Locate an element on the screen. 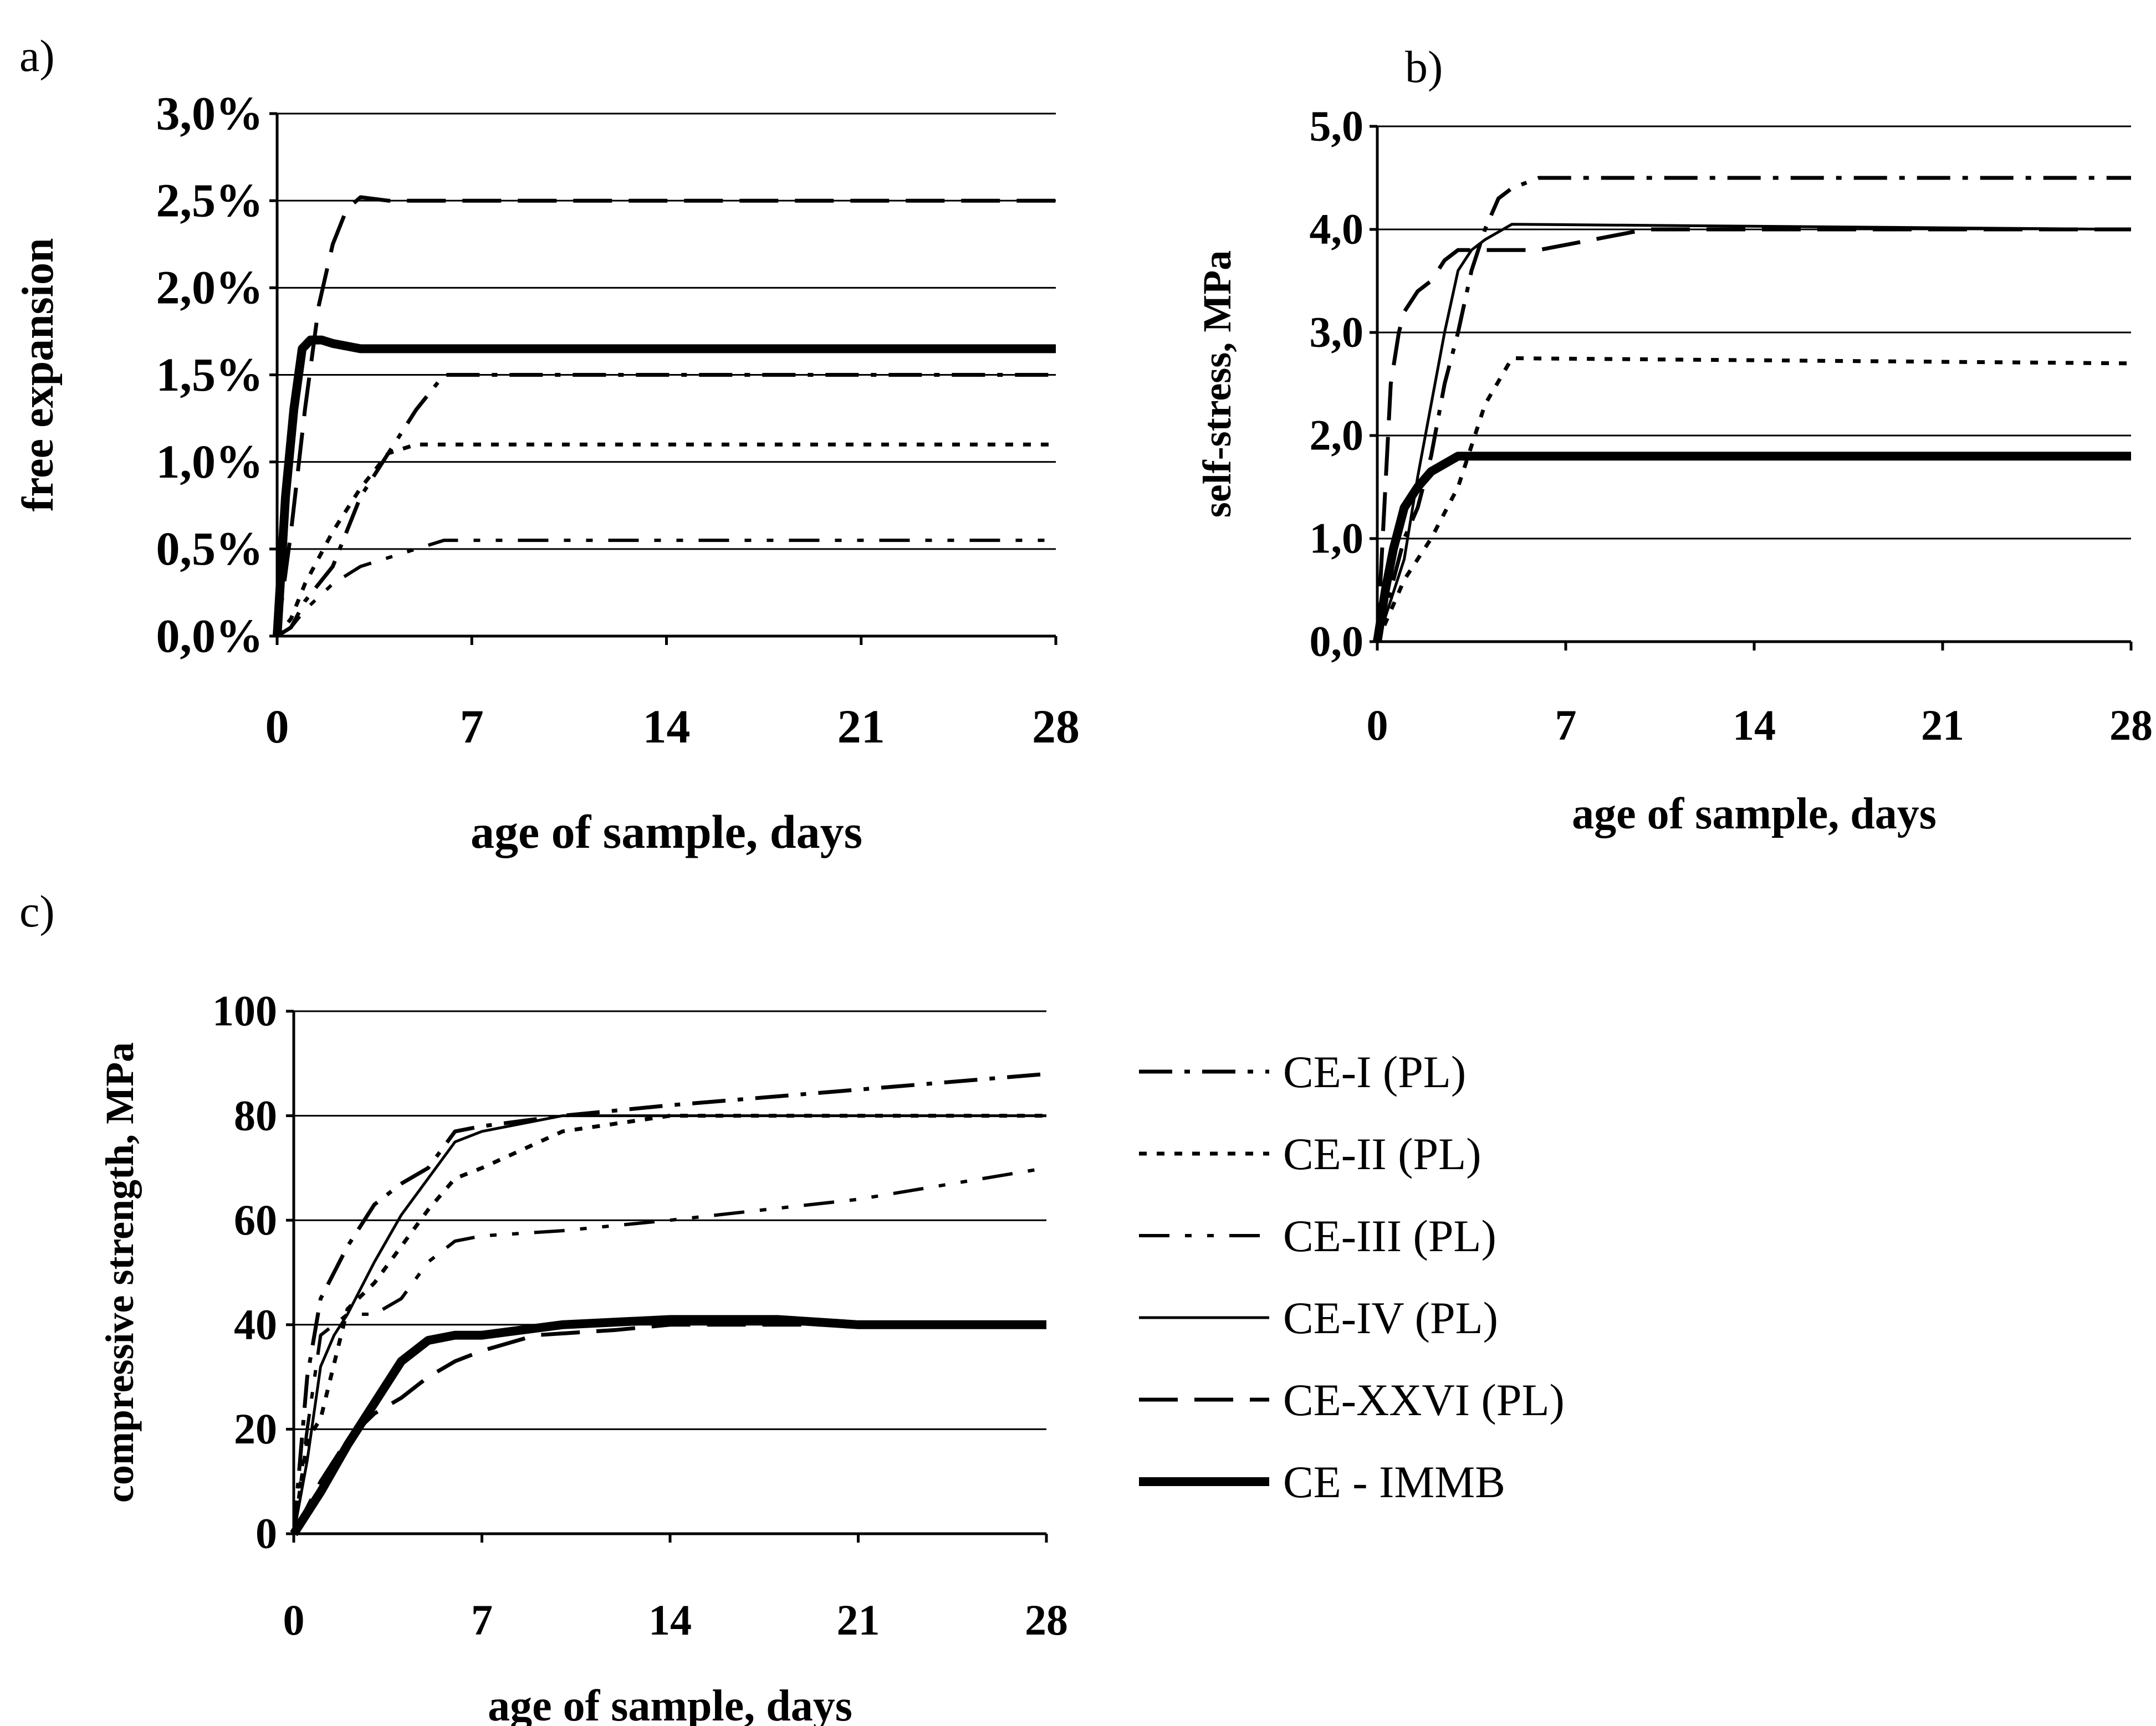  legend-label-ce-ii-pl: CE-II (PL) is located at coordinates (1382, 1154).